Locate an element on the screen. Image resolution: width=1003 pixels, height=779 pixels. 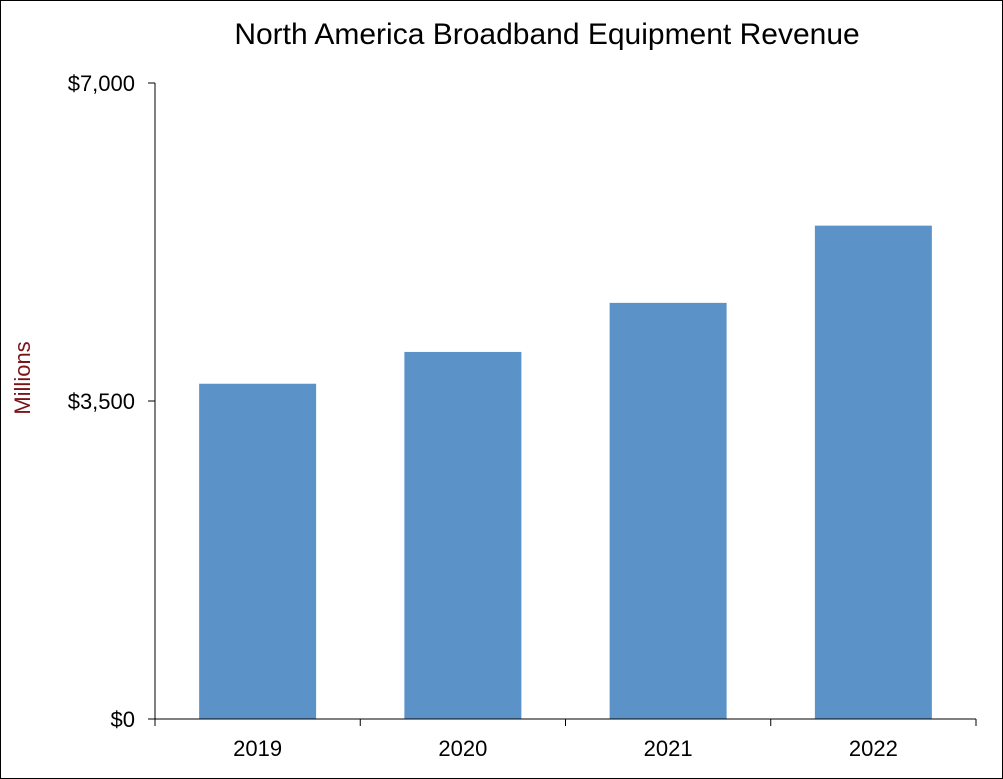
bar-2021 is located at coordinates (668, 510).